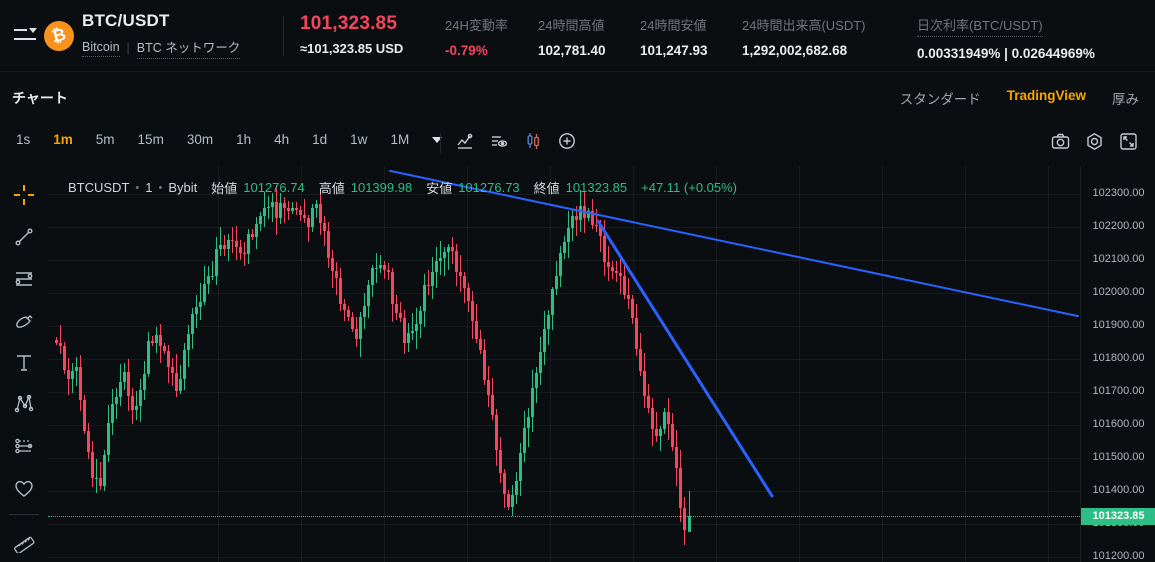 The width and height of the screenshot is (1155, 562). Describe the element at coordinates (1125, 99) in the screenshot. I see `mode-depth: 厚み` at that location.